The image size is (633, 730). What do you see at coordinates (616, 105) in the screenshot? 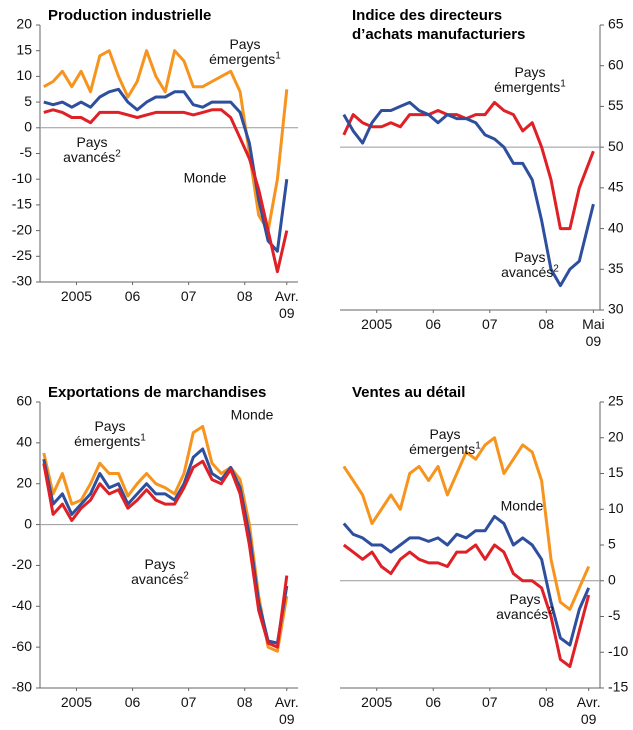
I see `y-tick-label: 55` at bounding box center [616, 105].